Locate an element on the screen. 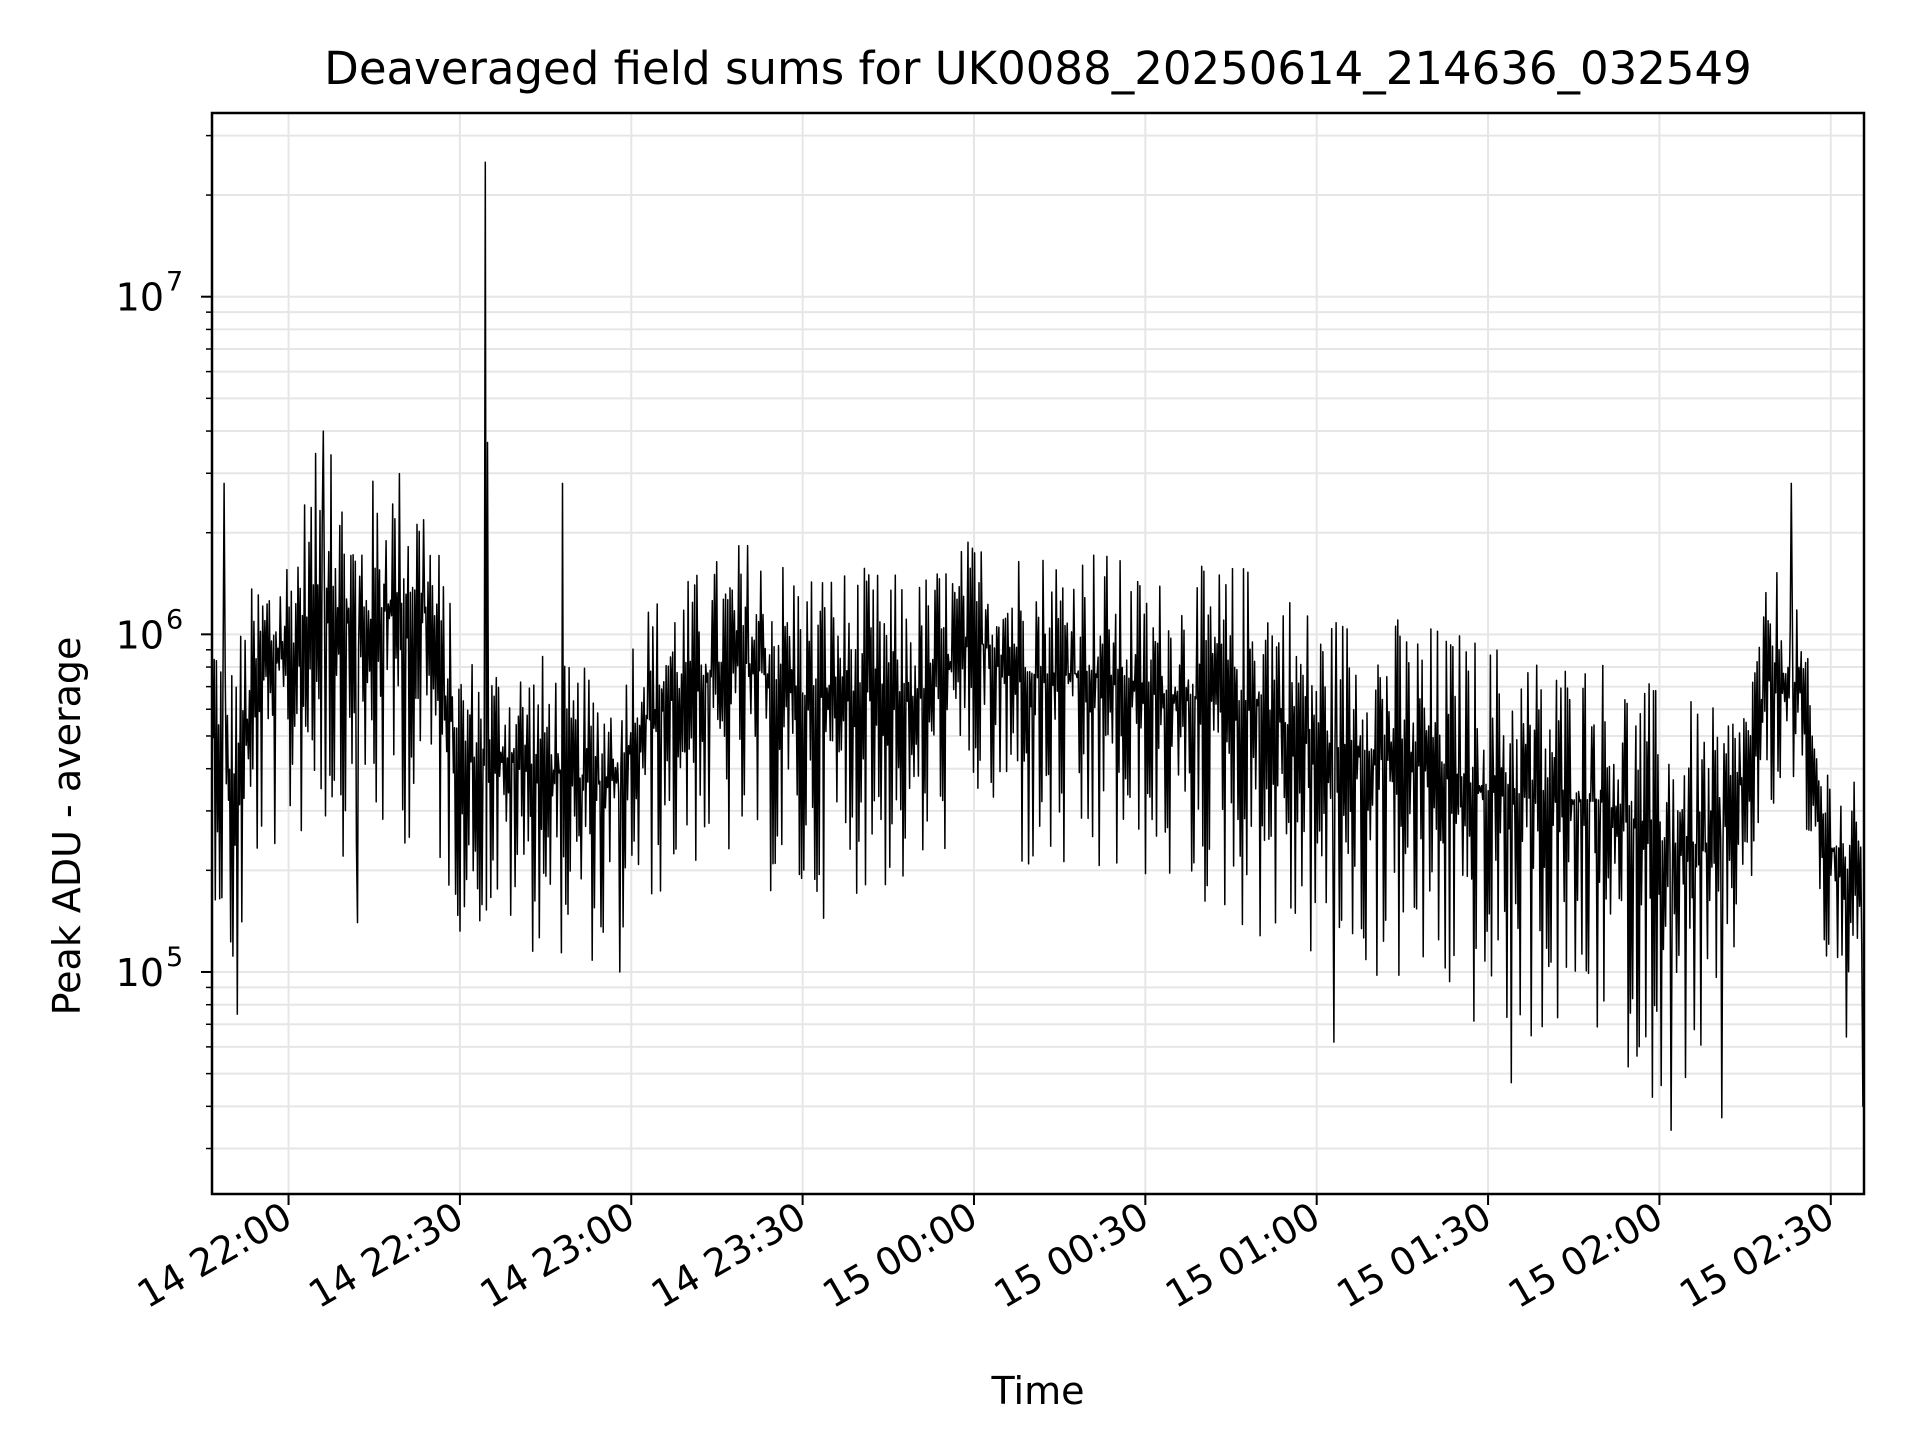 This screenshot has width=1920, height=1440. y-tick-exponent: 6 is located at coordinates (174, 619).